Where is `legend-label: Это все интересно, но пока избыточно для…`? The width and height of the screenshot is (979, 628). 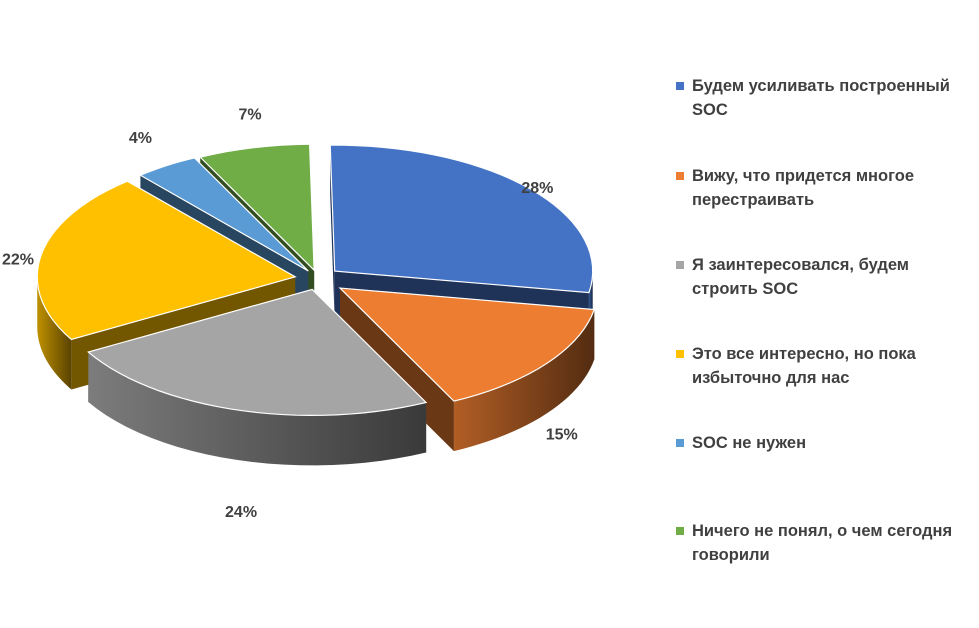 legend-label: Это все интересно, но пока избыточно для… is located at coordinates (804, 366).